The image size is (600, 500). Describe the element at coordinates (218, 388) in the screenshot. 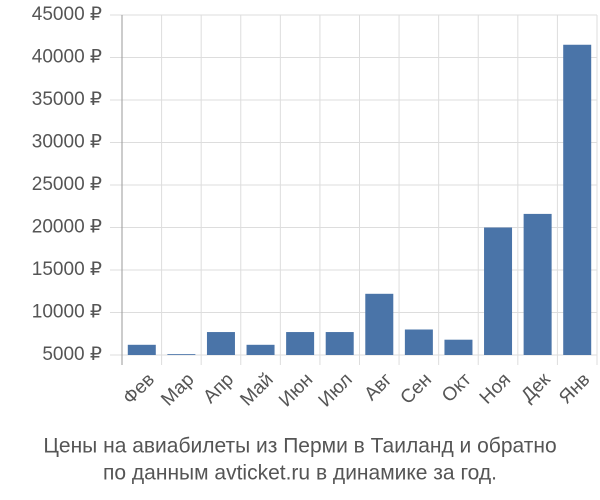

I see `x-tick-label: Апр` at that location.